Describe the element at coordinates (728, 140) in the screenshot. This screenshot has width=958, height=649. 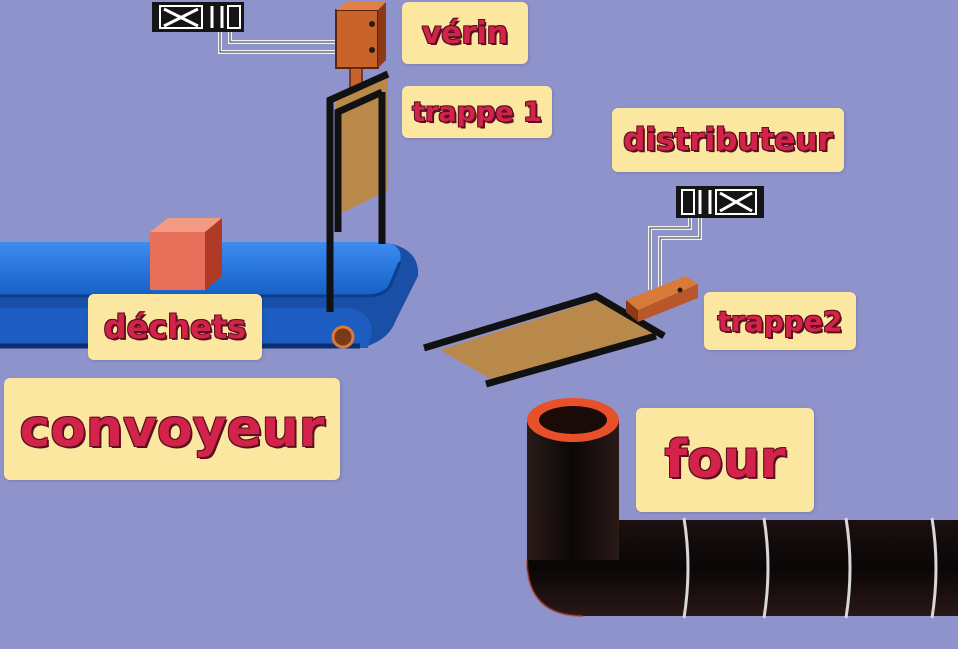
I see `label-distributeur: distributeur` at that location.